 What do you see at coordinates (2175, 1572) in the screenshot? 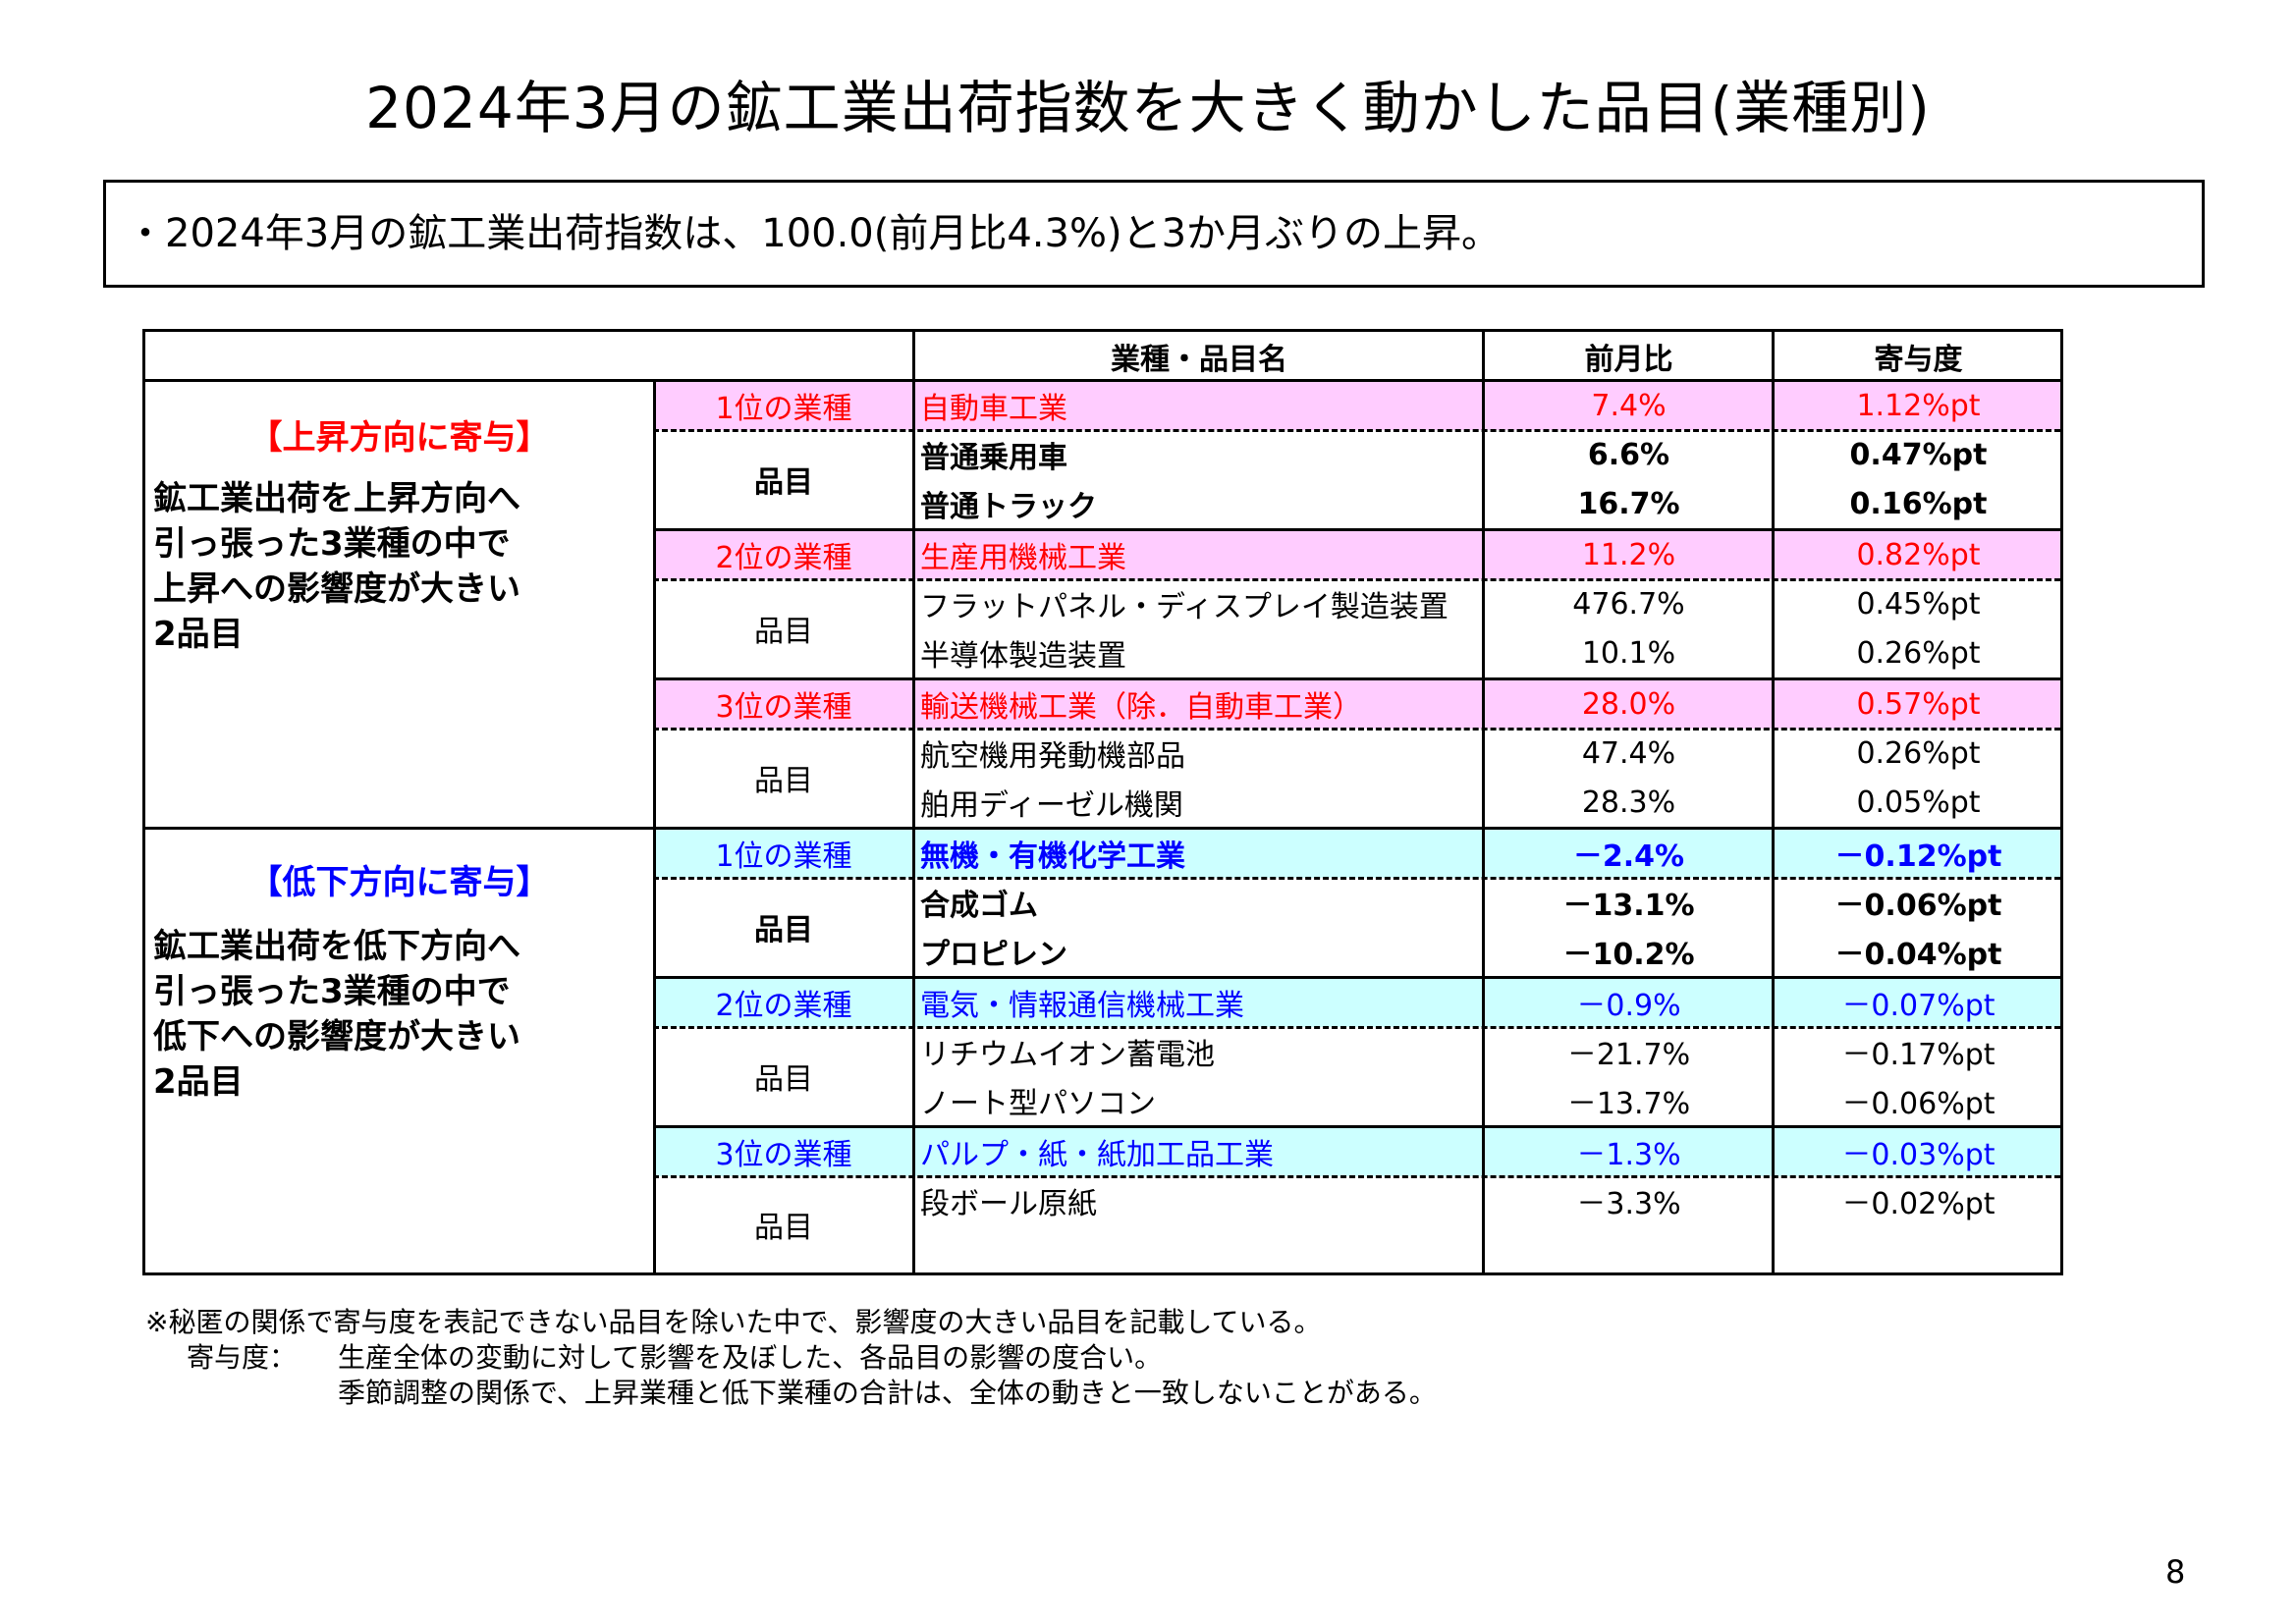
I see `page-number: 8` at bounding box center [2175, 1572].